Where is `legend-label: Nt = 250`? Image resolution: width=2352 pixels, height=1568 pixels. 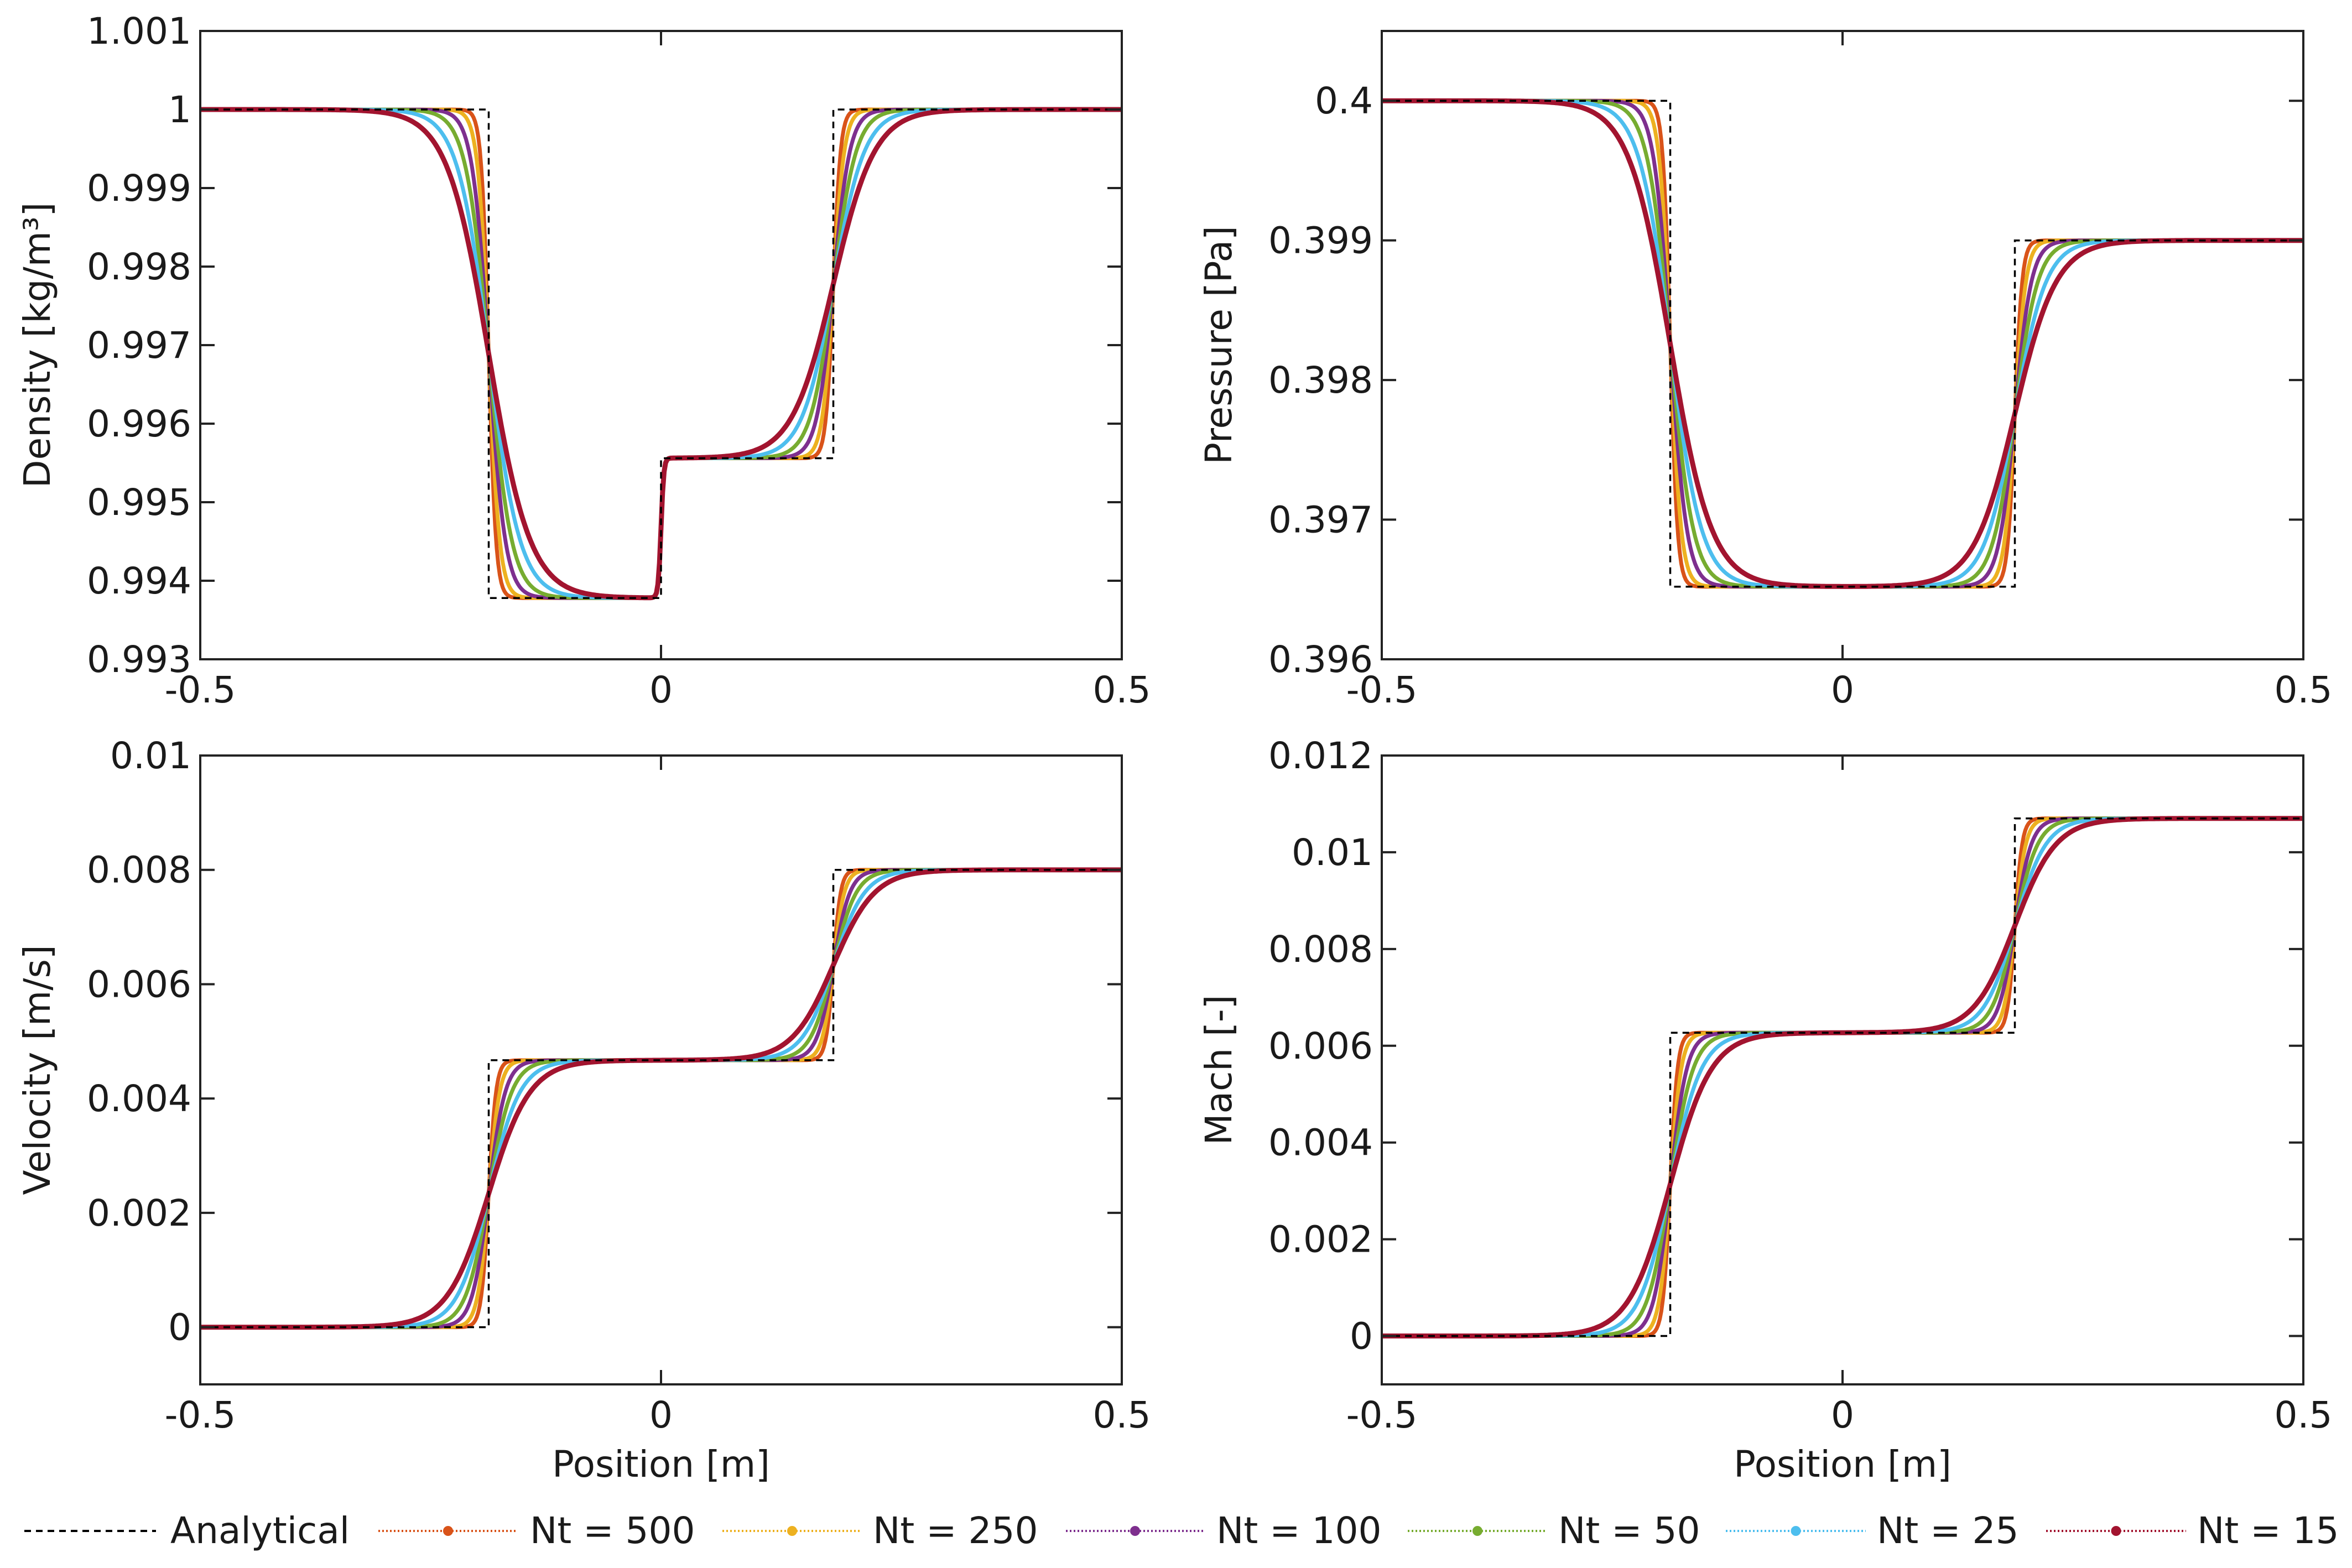 legend-label: Nt = 250 is located at coordinates (955, 1530).